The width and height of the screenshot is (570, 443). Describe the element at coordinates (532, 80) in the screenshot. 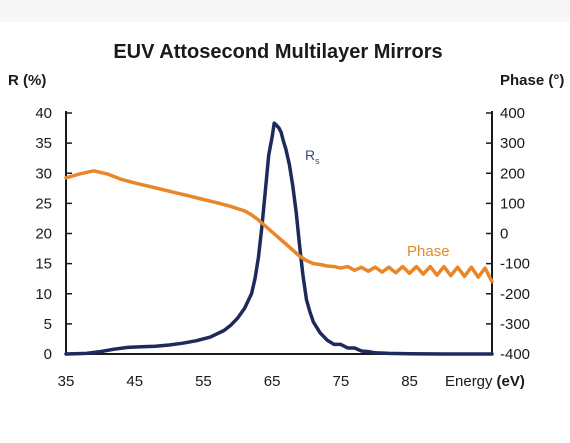

I see `y-axis-right-title: Phase (°)` at that location.